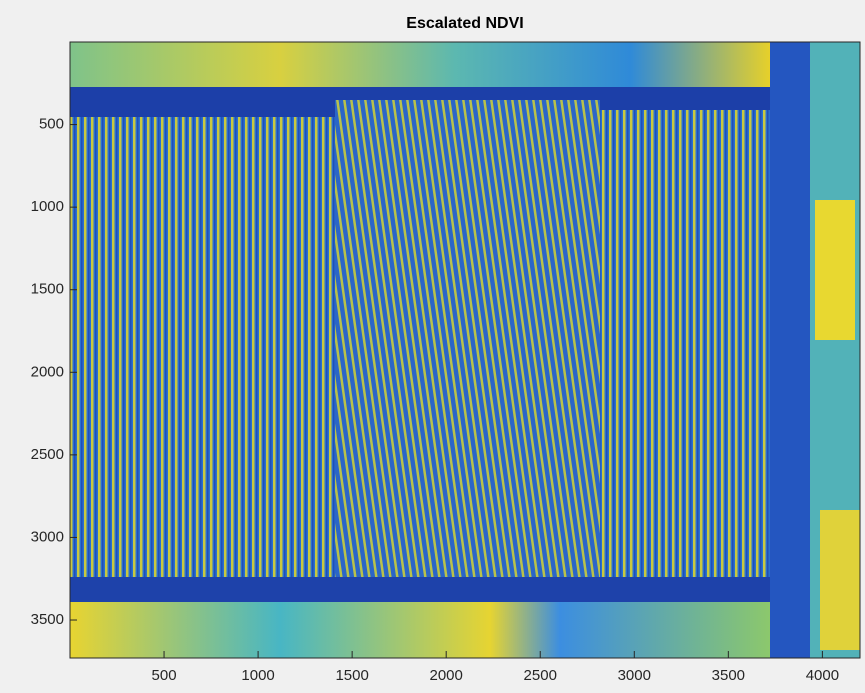 Image resolution: width=865 pixels, height=693 pixels. I want to click on y-tick-label: 3500, so click(47, 619).